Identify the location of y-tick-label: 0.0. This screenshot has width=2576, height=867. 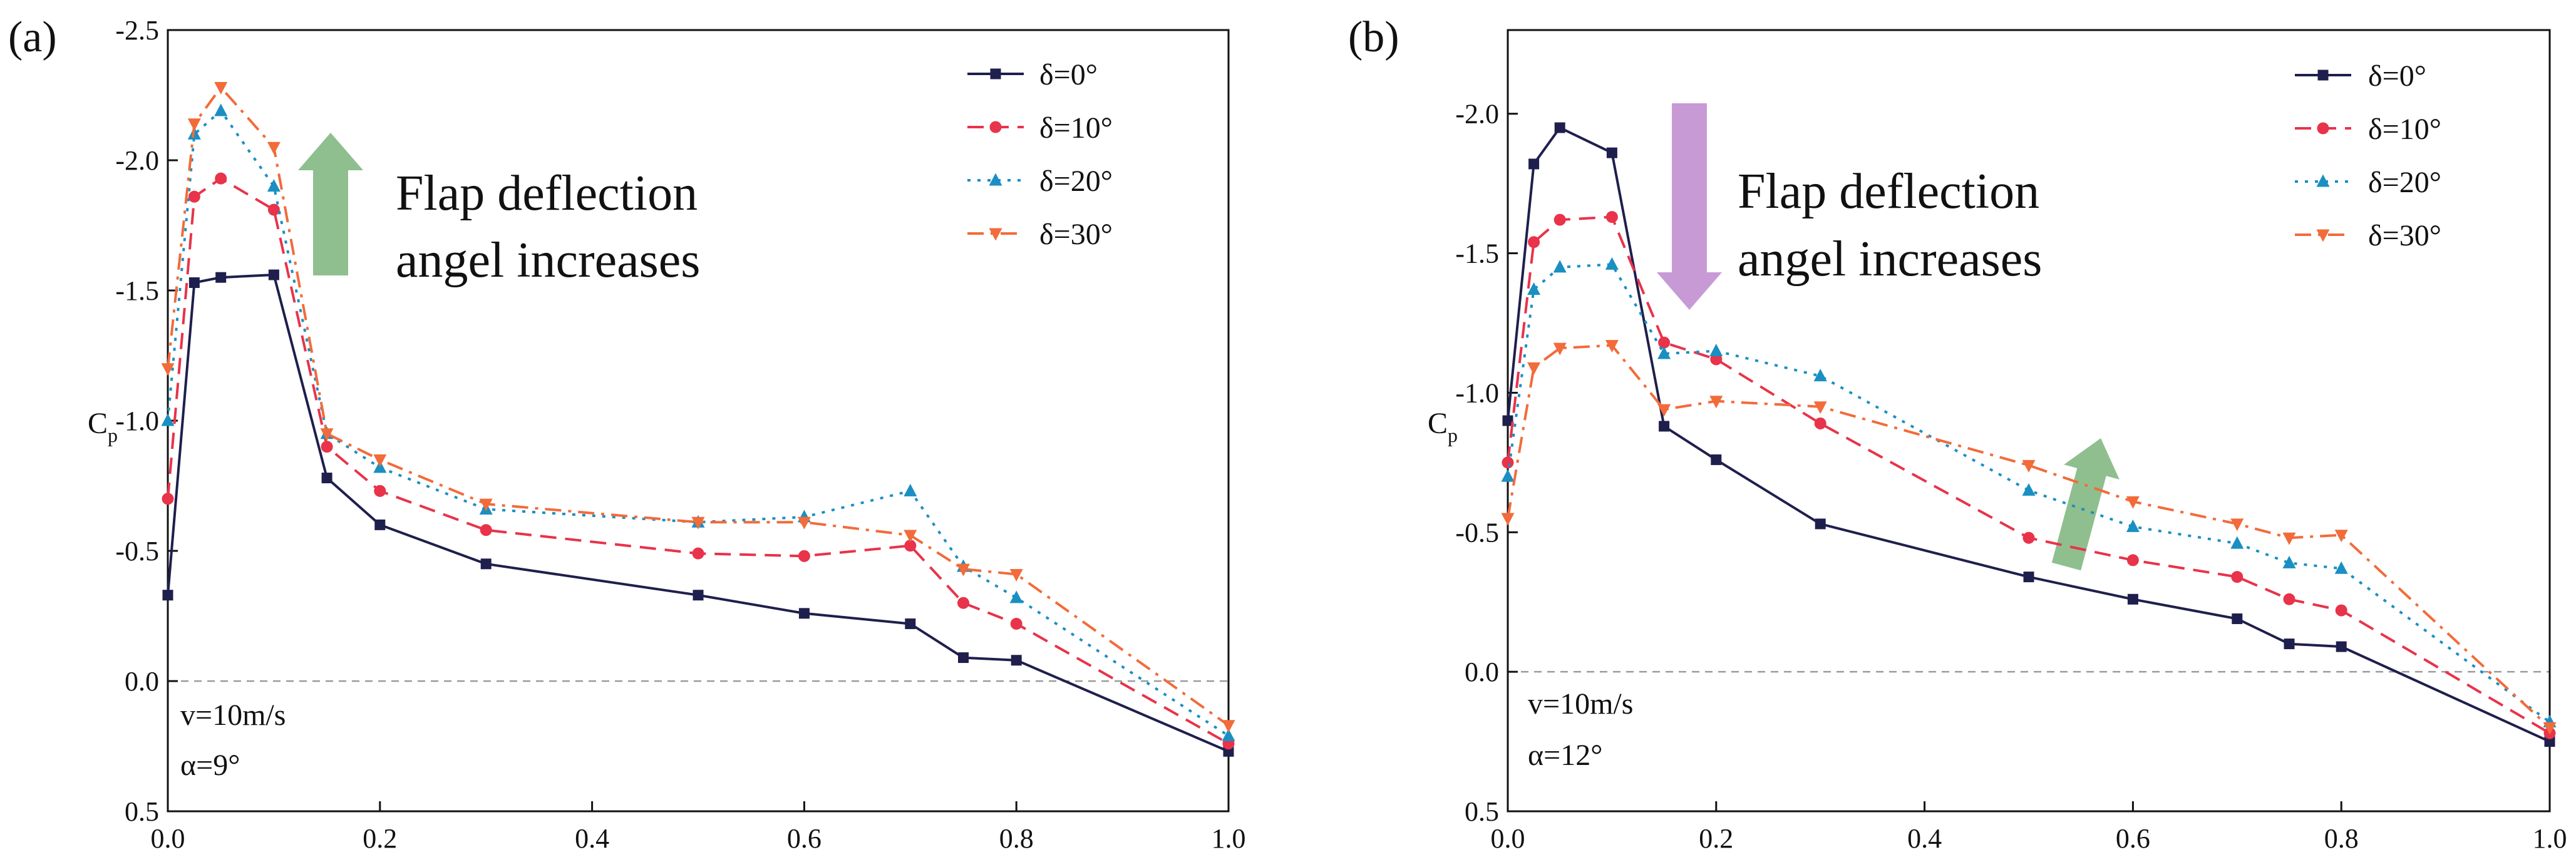
(142, 681).